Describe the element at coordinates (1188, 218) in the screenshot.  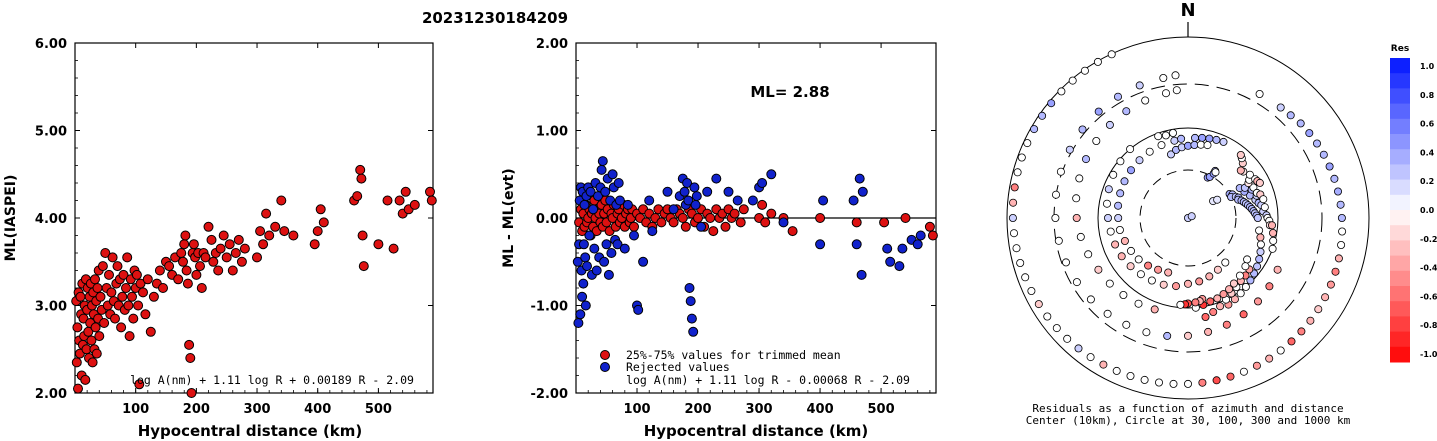
I see `ring-100km` at that location.